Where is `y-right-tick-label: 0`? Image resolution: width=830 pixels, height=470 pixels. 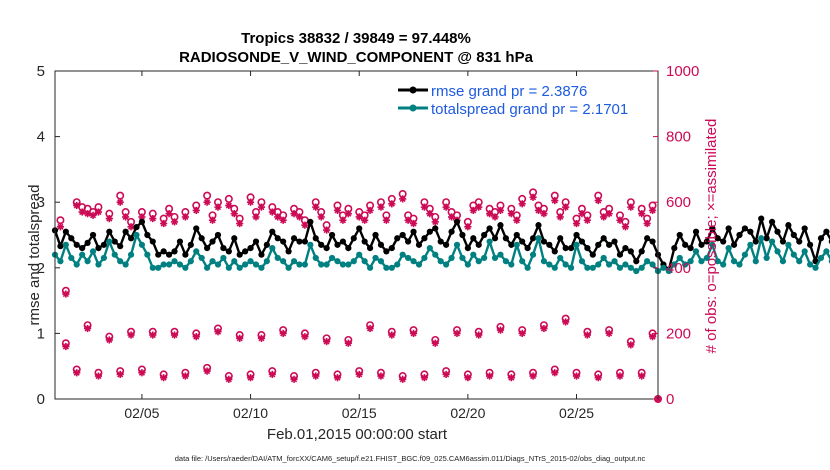 y-right-tick-label: 0 is located at coordinates (670, 399).